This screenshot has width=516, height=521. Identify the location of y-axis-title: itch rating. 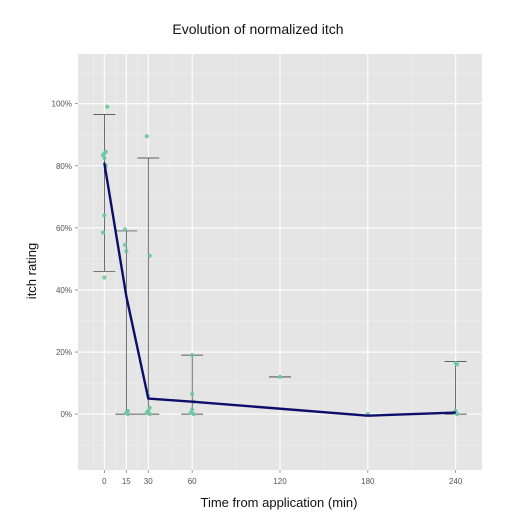
(31, 271).